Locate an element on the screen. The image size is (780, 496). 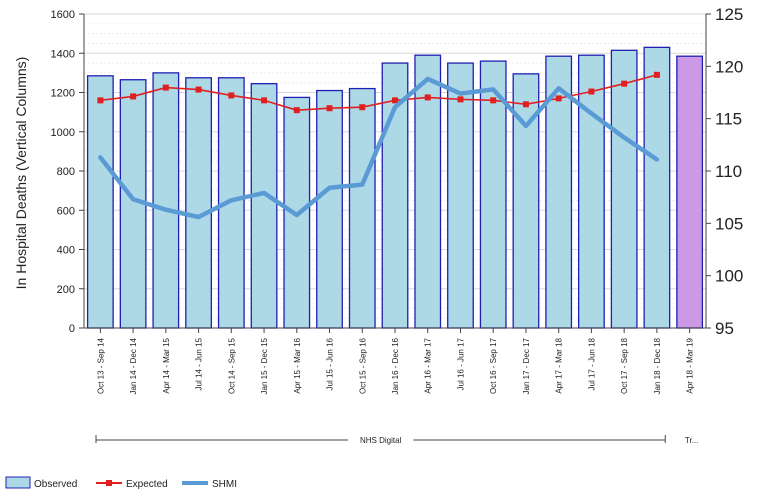
left-tick-label: 1200 is located at coordinates (63, 94).